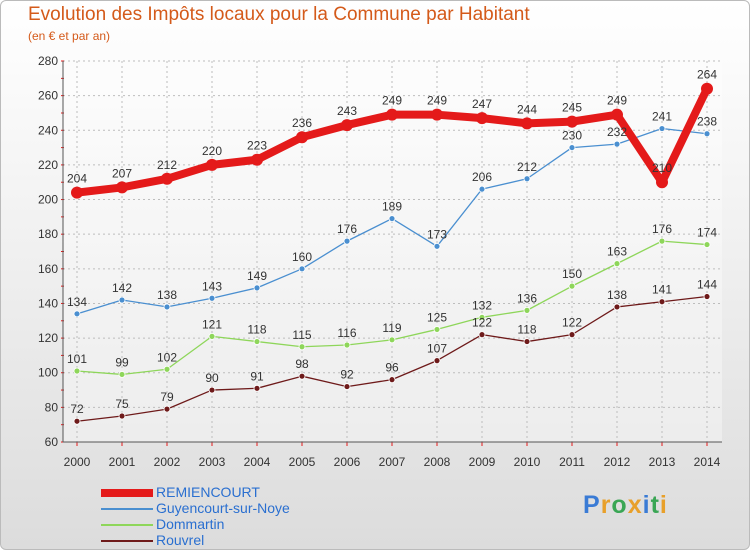  Describe the element at coordinates (662, 290) in the screenshot. I see `data-label: 141` at that location.